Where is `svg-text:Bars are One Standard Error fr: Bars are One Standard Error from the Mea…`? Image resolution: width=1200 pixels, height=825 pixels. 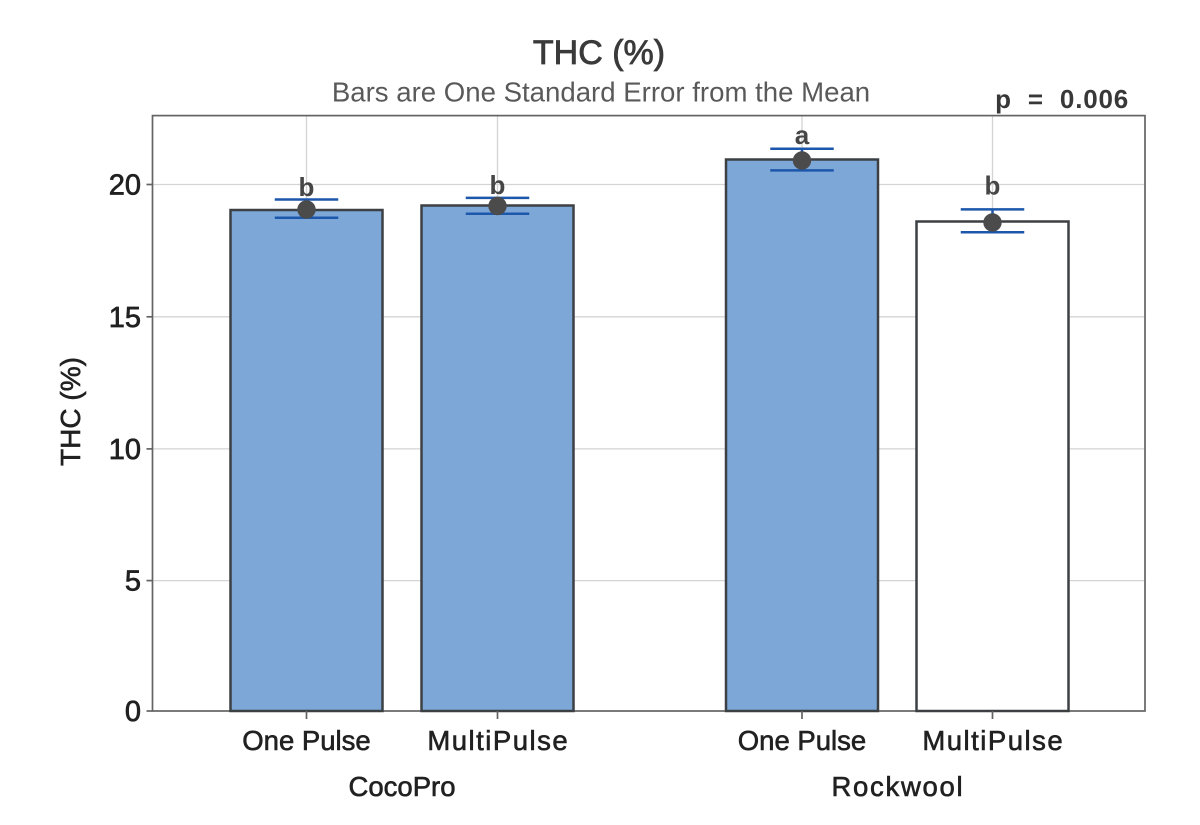
svg-text:Bars are One Standard Error fr: Bars are One Standard Error from the Mea… is located at coordinates (601, 91).